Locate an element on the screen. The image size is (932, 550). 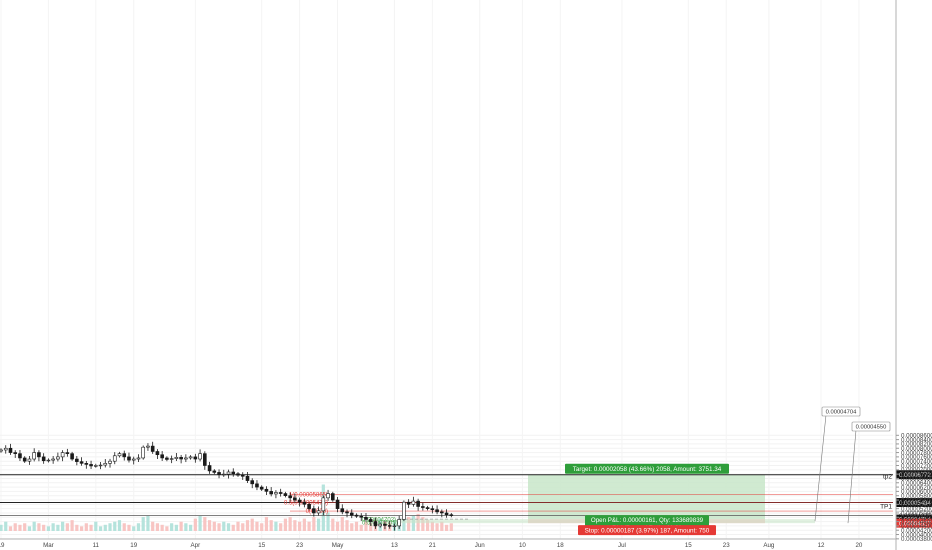
price-tick-label: 0.00005800 is located at coordinates (916, 496).